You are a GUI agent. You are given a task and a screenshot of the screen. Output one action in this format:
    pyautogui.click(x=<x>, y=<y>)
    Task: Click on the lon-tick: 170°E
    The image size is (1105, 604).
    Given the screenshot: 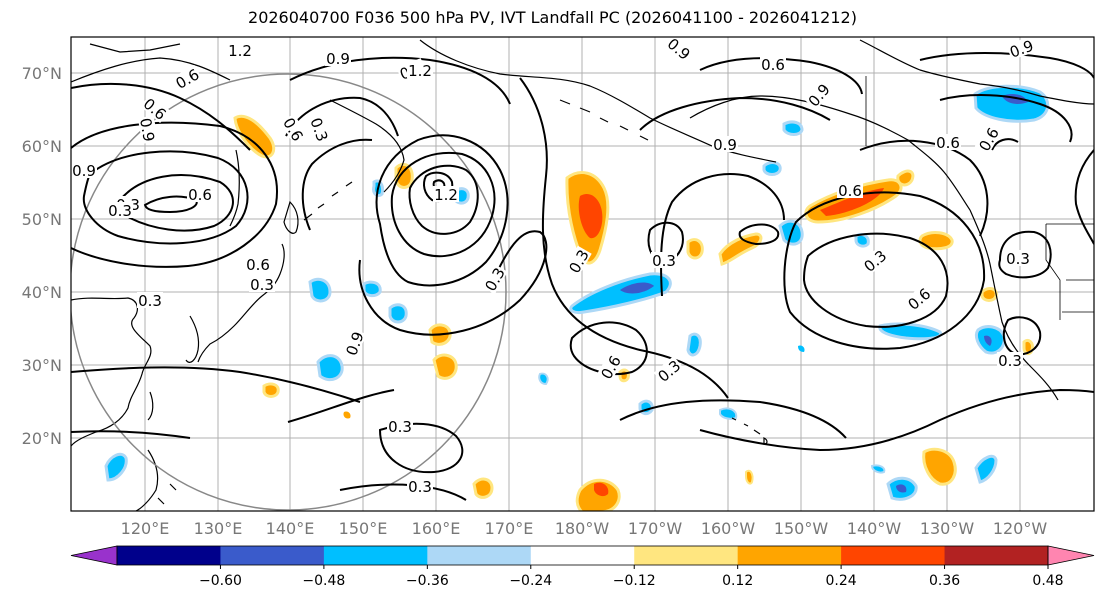 What is the action you would take?
    pyautogui.click(x=509, y=528)
    